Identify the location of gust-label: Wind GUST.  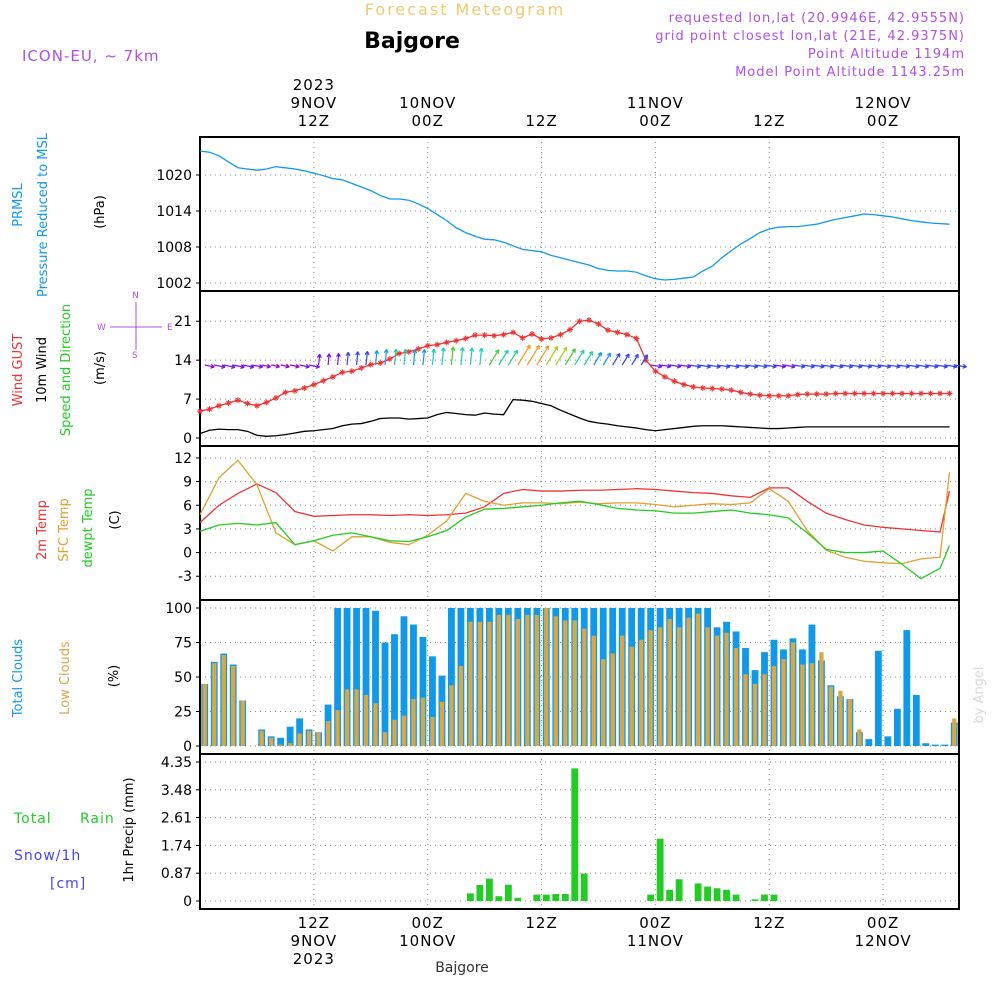
(18, 370).